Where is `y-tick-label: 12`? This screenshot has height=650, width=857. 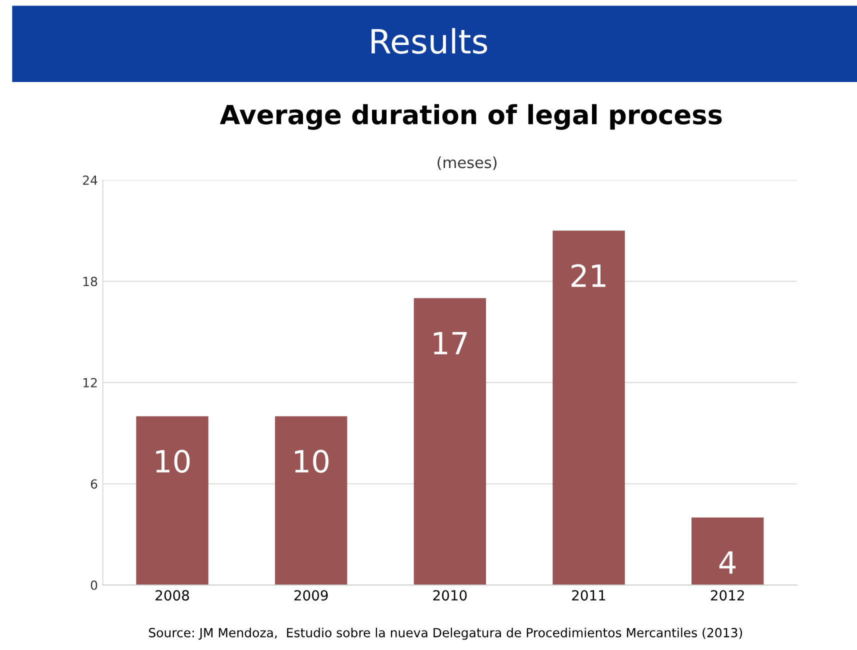 y-tick-label: 12 is located at coordinates (90, 383).